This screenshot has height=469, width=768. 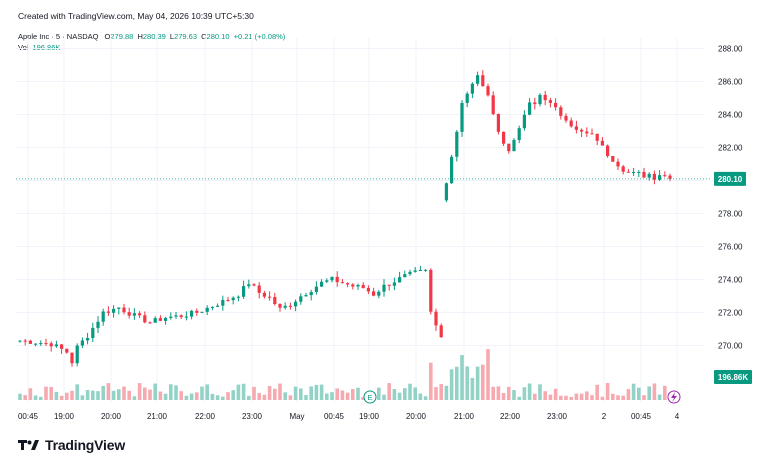 What do you see at coordinates (28, 445) in the screenshot?
I see `tradingview-logo-icon` at bounding box center [28, 445].